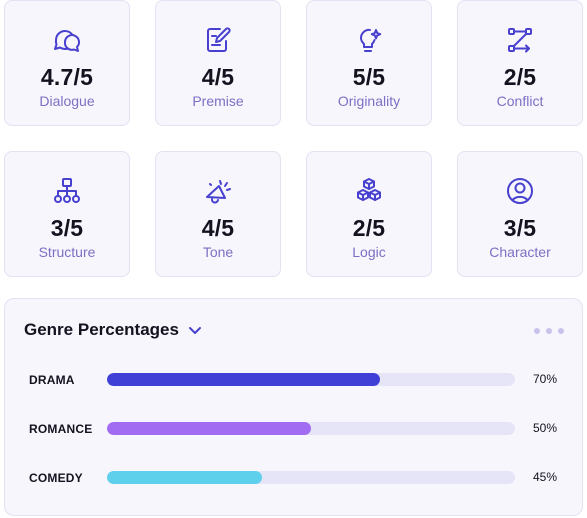 This screenshot has height=518, width=587. I want to click on metric-card-originality: 5/5 Originality, so click(369, 63).